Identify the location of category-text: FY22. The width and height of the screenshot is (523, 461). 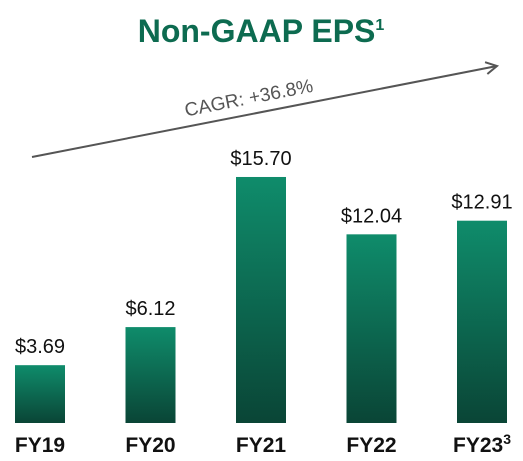
(371, 445).